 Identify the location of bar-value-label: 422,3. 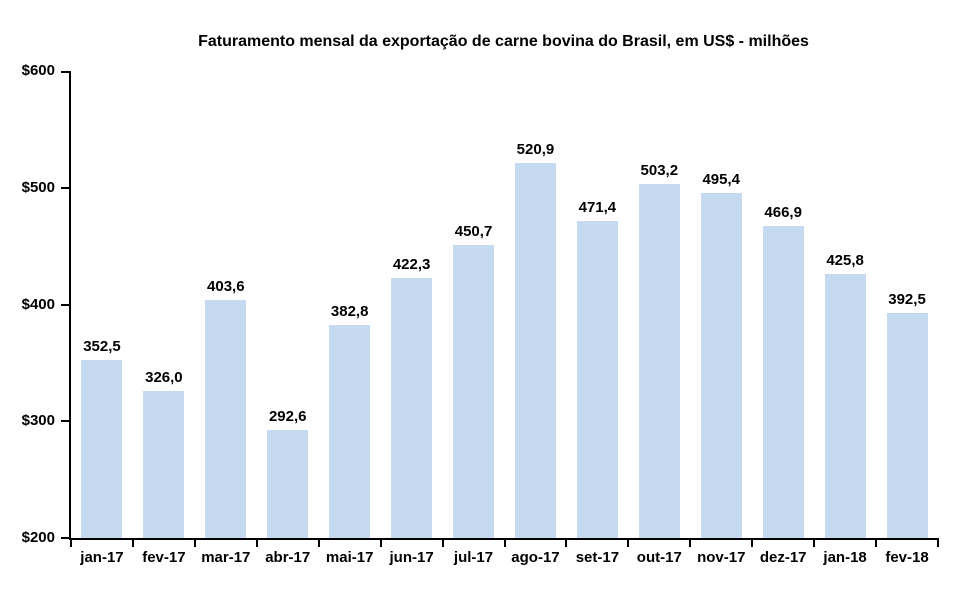
(411, 265).